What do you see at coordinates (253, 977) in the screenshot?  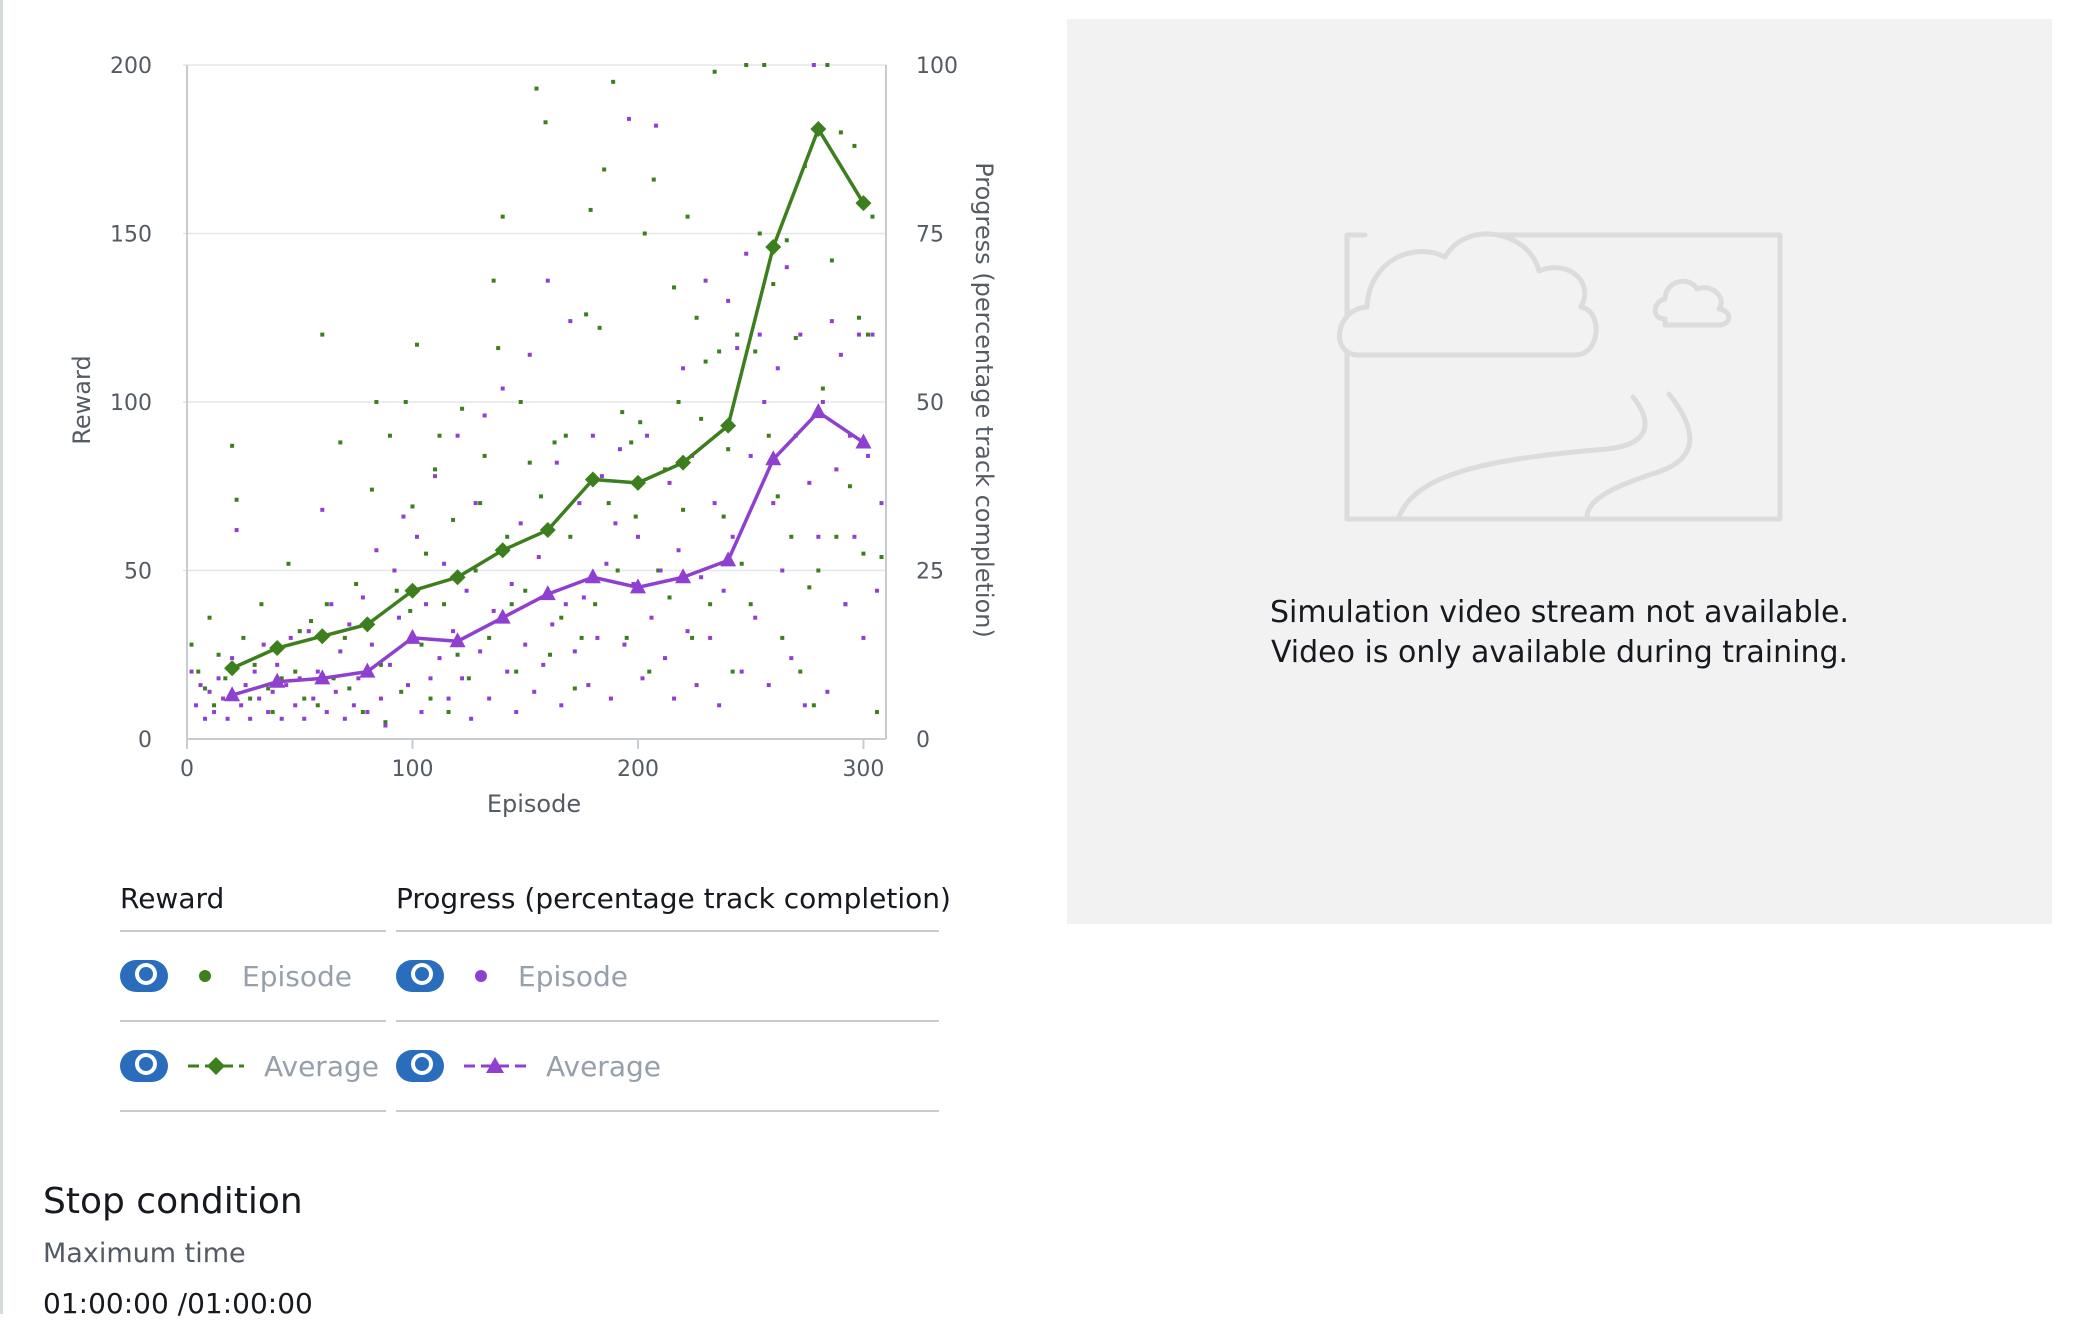 I see `legend-reward-episode-row: Episode` at bounding box center [253, 977].